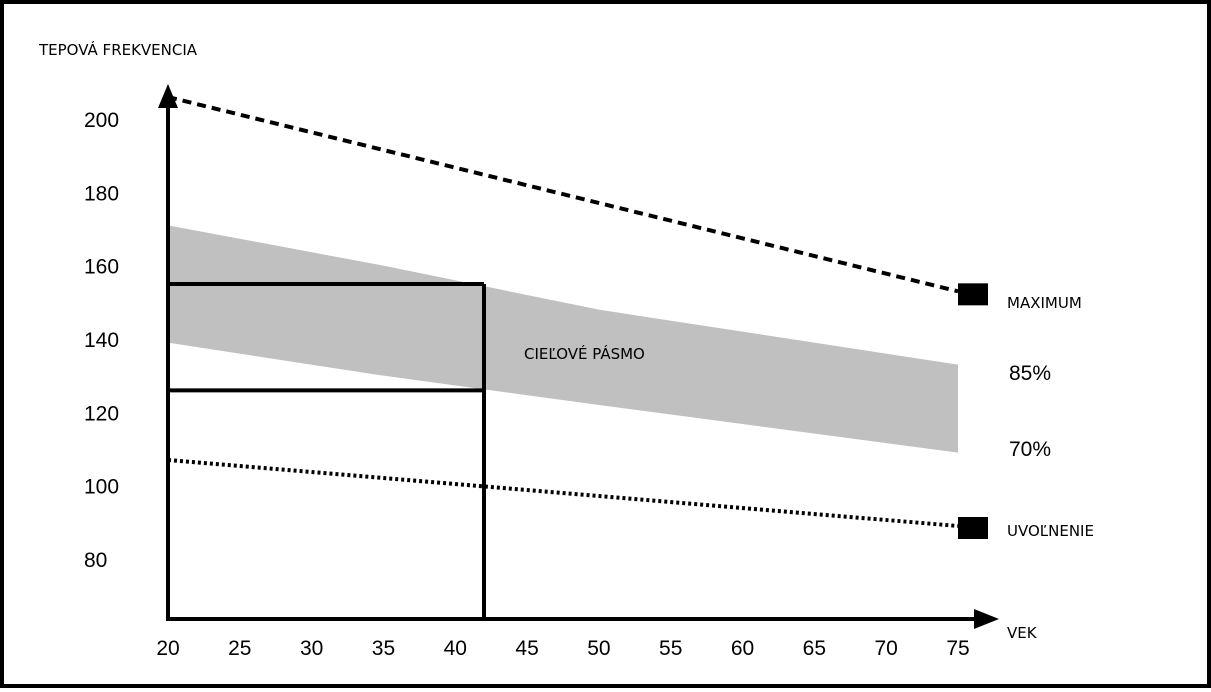 The width and height of the screenshot is (1211, 692). I want to click on y-tick-label: 180, so click(101, 193).